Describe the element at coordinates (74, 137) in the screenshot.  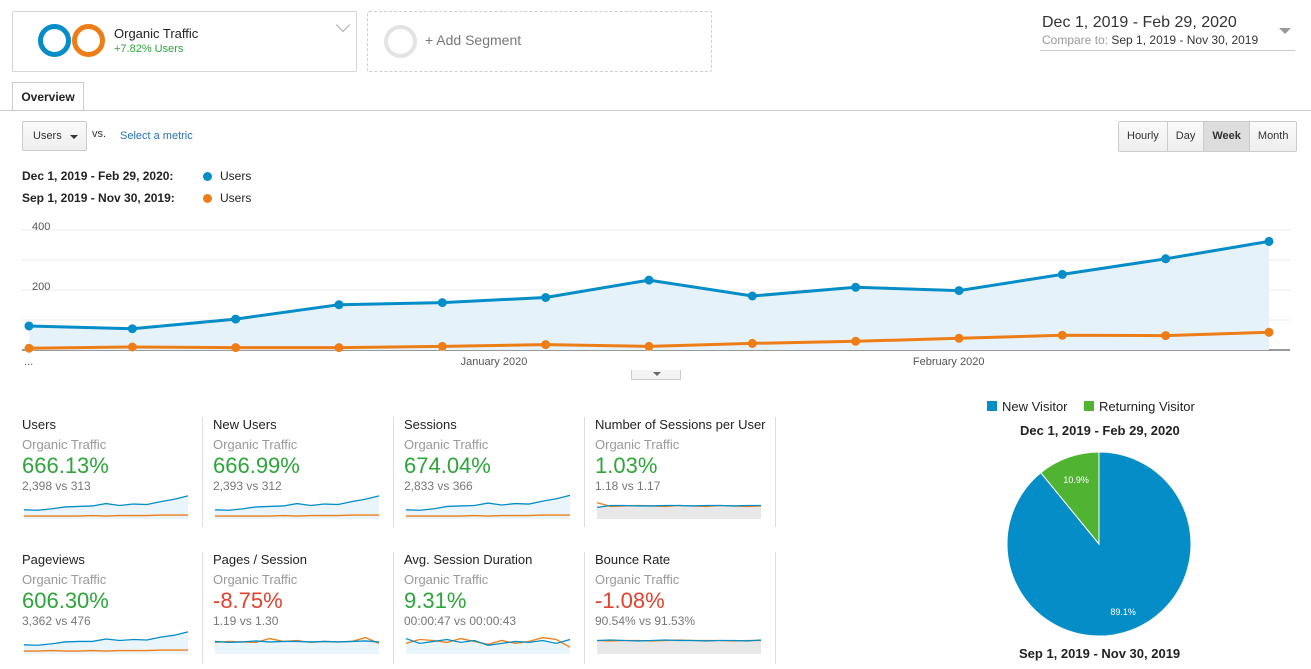
I see `caret-down-icon` at that location.